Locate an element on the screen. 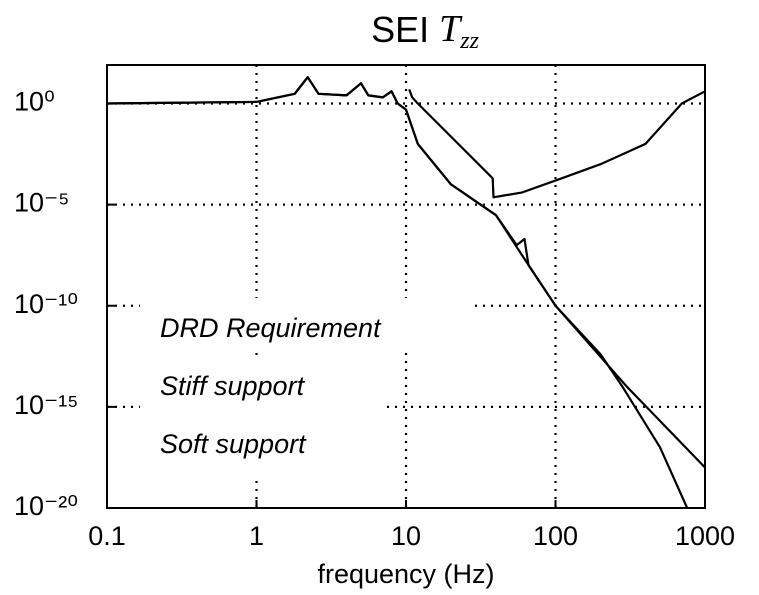 The height and width of the screenshot is (595, 759). chart-title: SEI Tzz is located at coordinates (425, 31).